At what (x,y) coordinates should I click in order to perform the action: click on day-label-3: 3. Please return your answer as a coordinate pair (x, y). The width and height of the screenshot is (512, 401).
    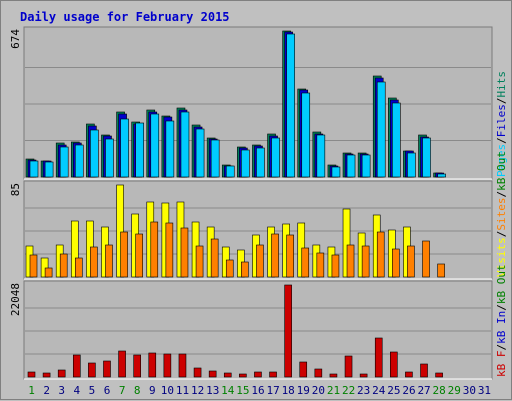
    Looking at the image, I should click on (61, 390).